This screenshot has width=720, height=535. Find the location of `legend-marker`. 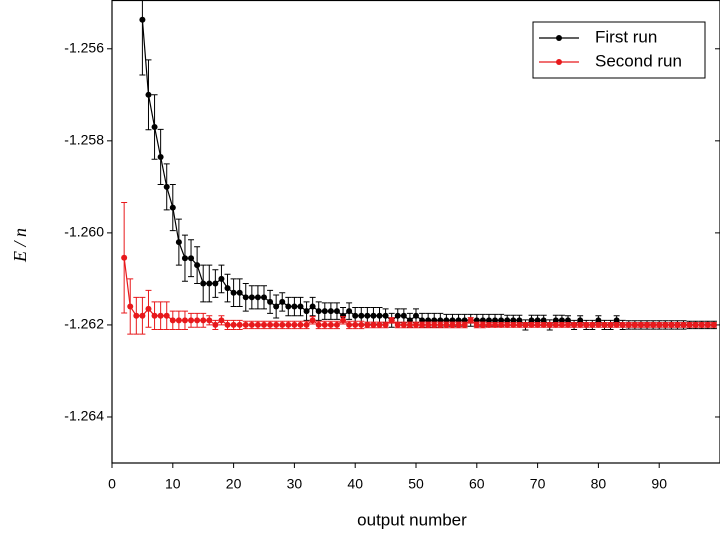

legend-marker is located at coordinates (559, 62).